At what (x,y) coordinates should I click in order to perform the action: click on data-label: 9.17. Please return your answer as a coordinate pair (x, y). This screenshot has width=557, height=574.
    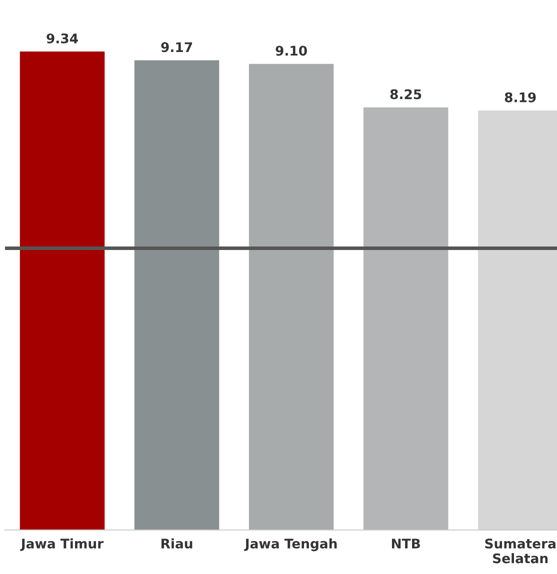
    Looking at the image, I should click on (176, 47).